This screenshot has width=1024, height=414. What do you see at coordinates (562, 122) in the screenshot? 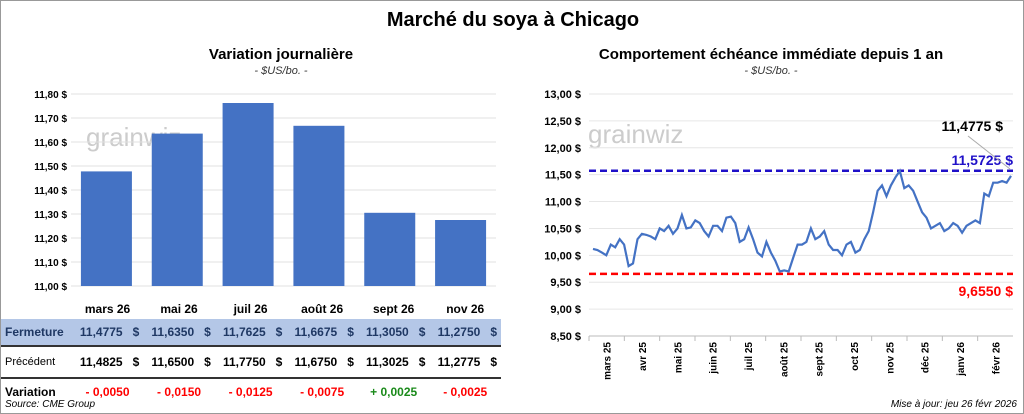
I see `y-tick-label: 12,50 $` at bounding box center [562, 122].